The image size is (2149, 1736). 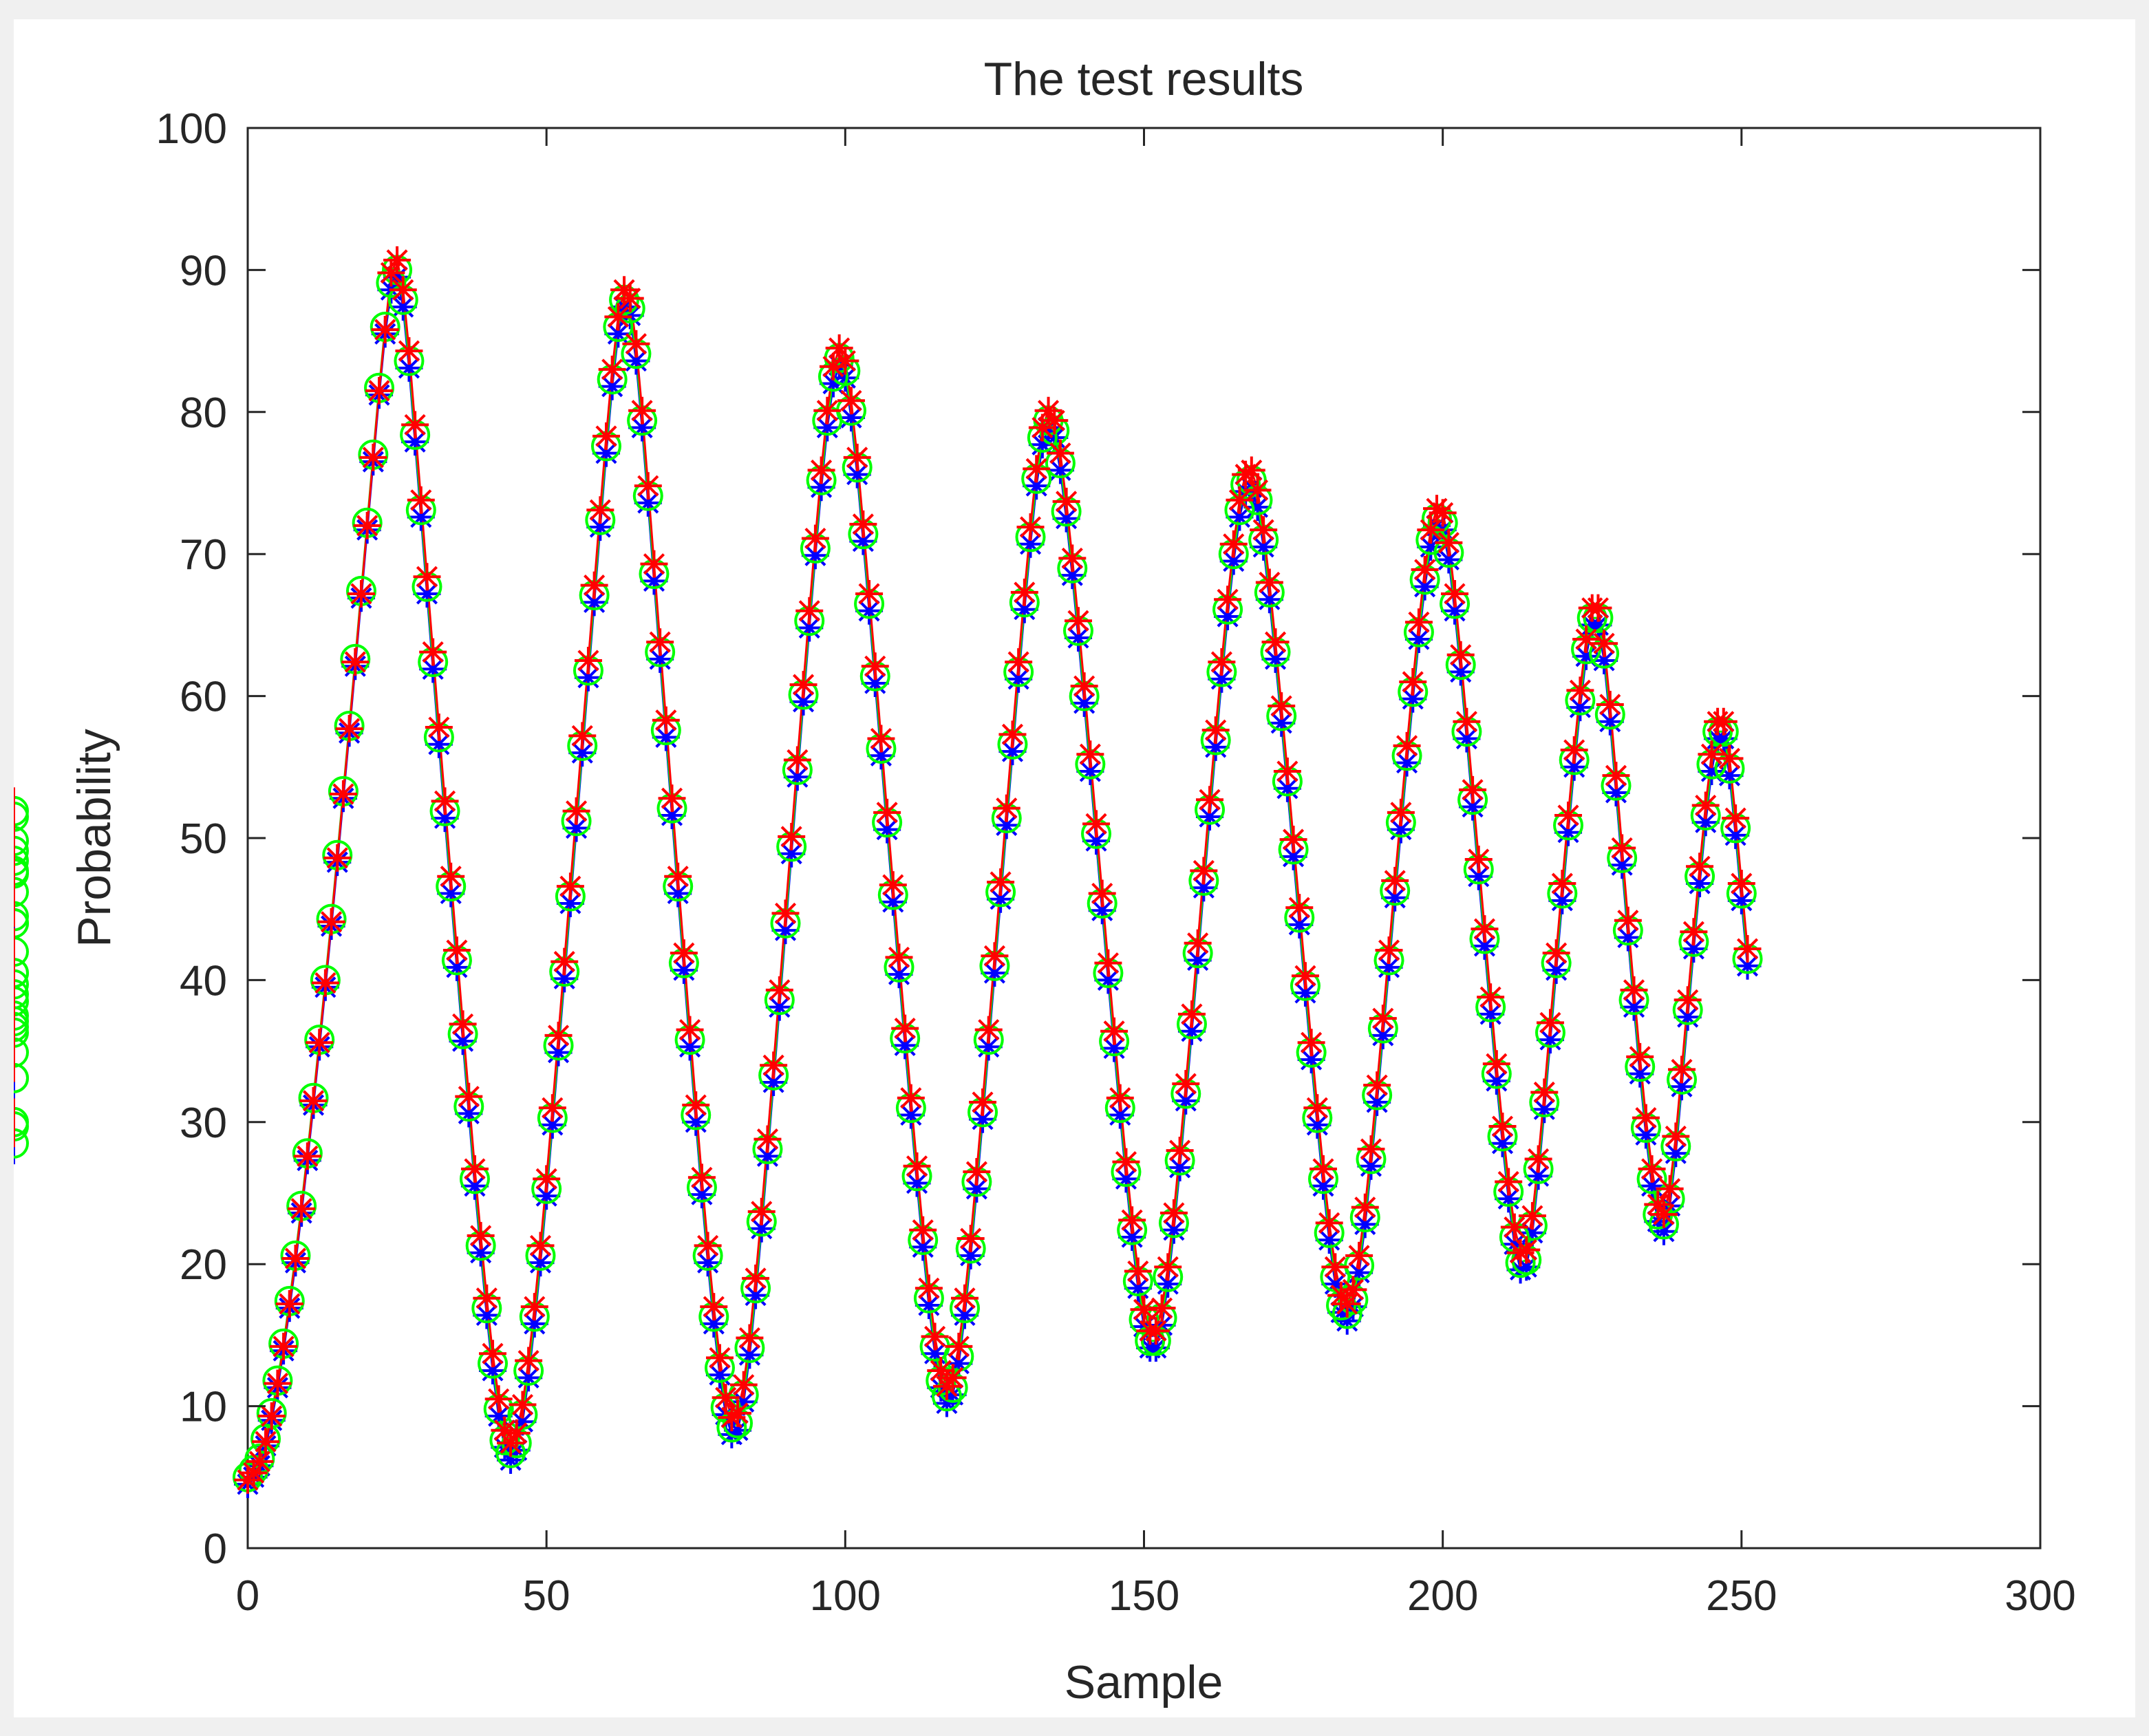 I want to click on x-tick-label: 0, so click(x=248, y=1596).